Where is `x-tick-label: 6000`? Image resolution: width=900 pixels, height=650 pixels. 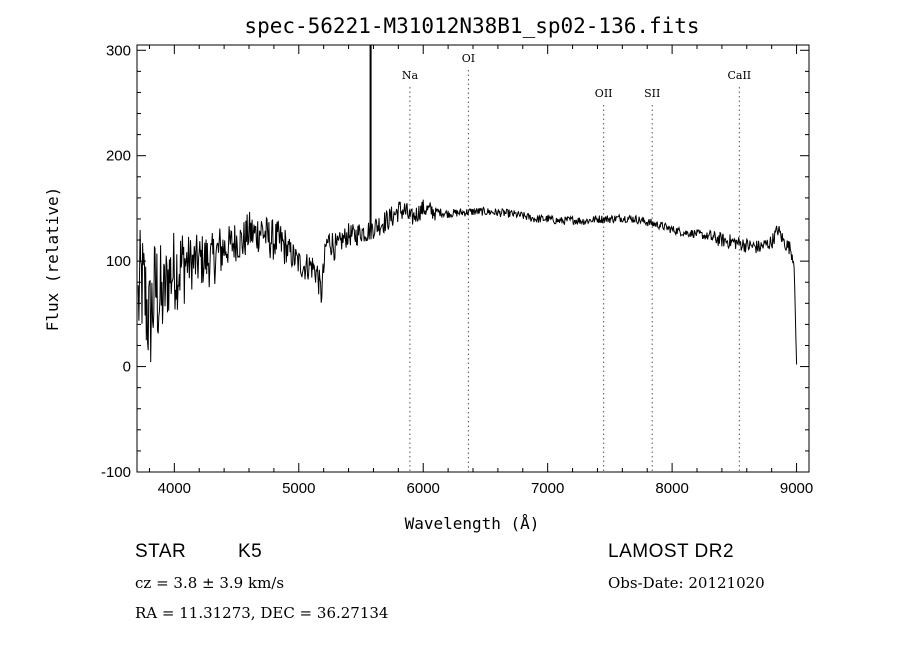
x-tick-label: 6000 is located at coordinates (423, 488).